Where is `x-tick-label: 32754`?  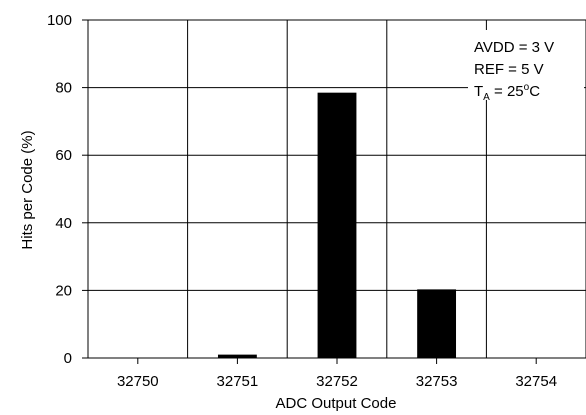
x-tick-label: 32754 is located at coordinates (536, 381).